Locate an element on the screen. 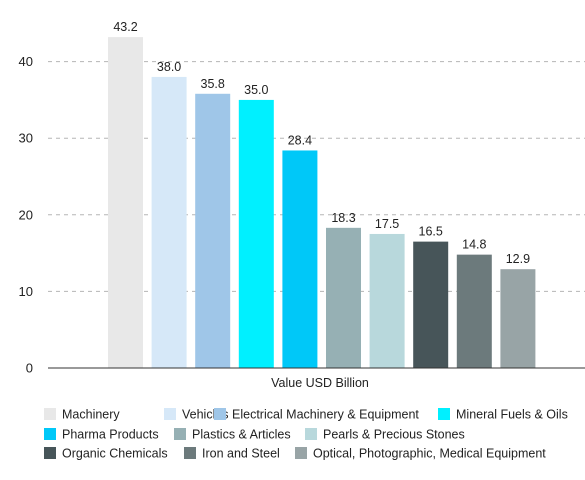 This screenshot has height=480, width=585. legend-label: Iron and Steel is located at coordinates (241, 454).